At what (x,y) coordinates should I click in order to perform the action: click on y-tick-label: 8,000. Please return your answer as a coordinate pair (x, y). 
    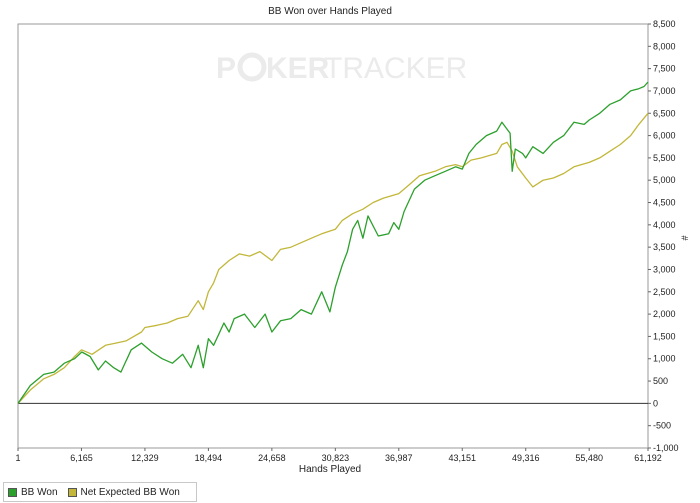
    Looking at the image, I should click on (664, 46).